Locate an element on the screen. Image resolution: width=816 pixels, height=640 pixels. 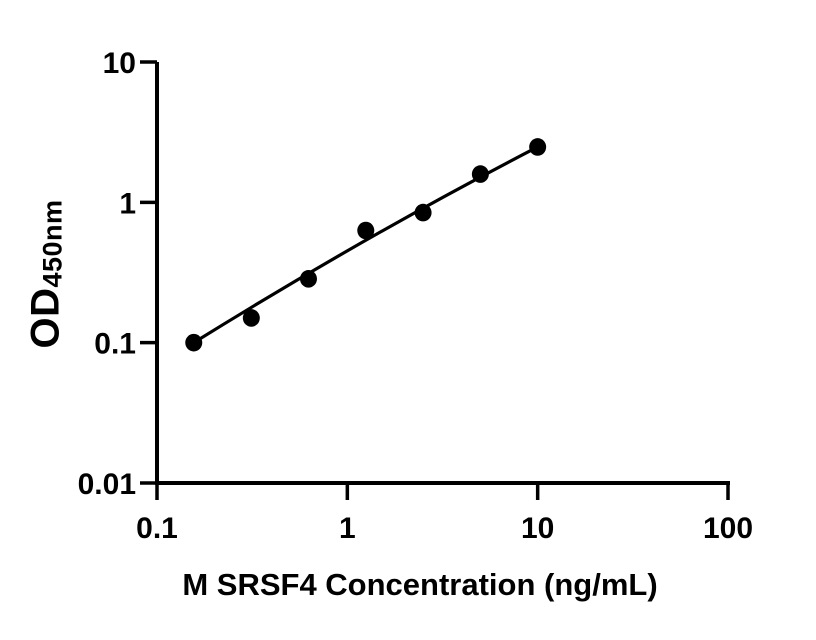
trend-line is located at coordinates (365, 245).